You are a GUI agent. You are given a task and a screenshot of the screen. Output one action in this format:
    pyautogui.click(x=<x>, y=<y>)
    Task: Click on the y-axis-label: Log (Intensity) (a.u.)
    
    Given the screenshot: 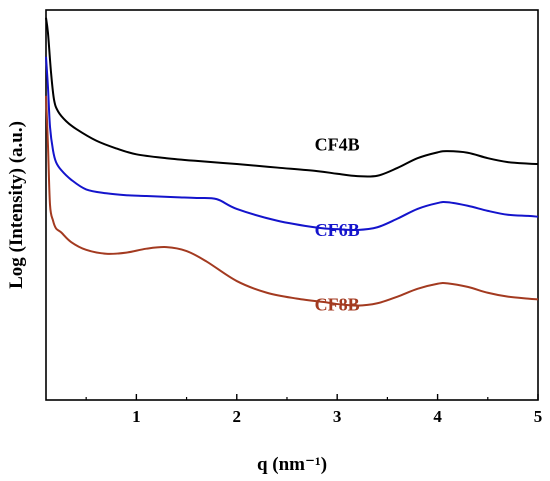 What is the action you would take?
    pyautogui.click(x=16, y=205)
    